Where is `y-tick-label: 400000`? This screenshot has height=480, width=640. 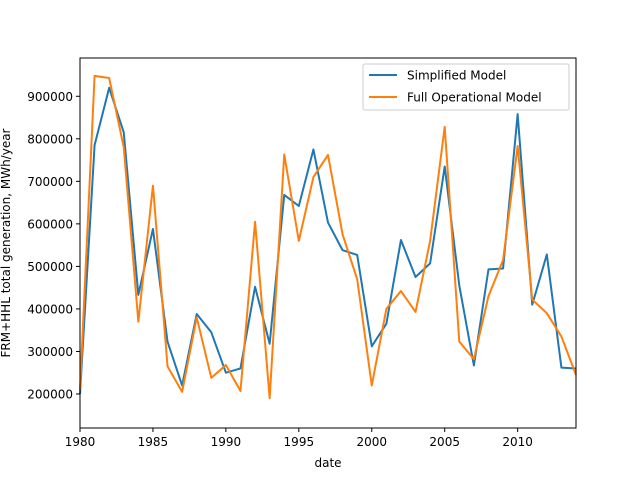 y-tick-label: 400000 is located at coordinates (50, 309).